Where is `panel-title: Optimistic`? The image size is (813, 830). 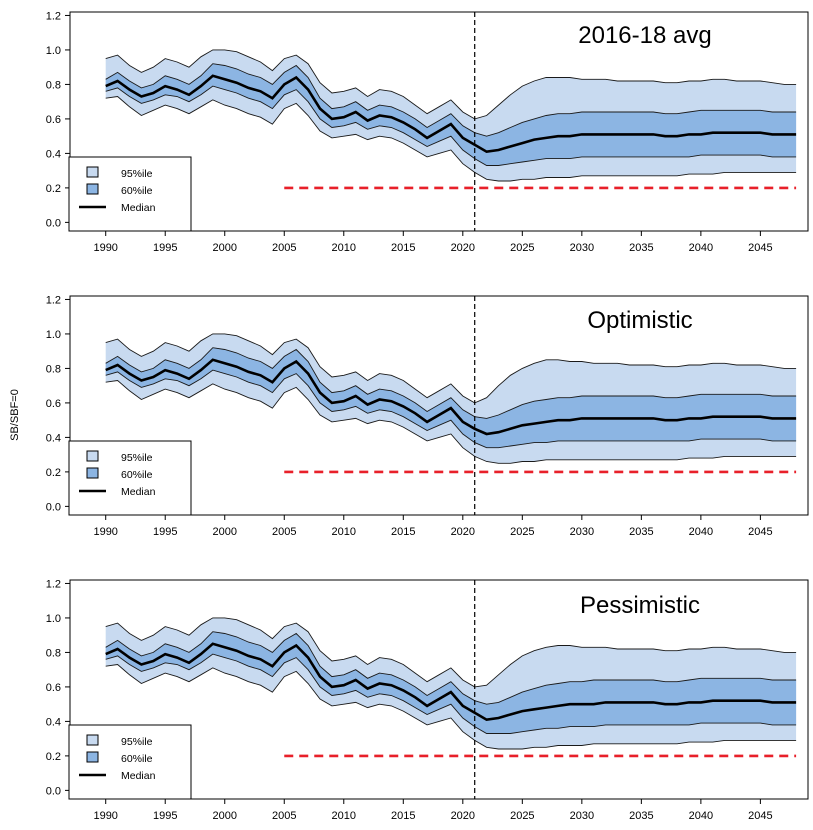 panel-title: Optimistic is located at coordinates (639, 320).